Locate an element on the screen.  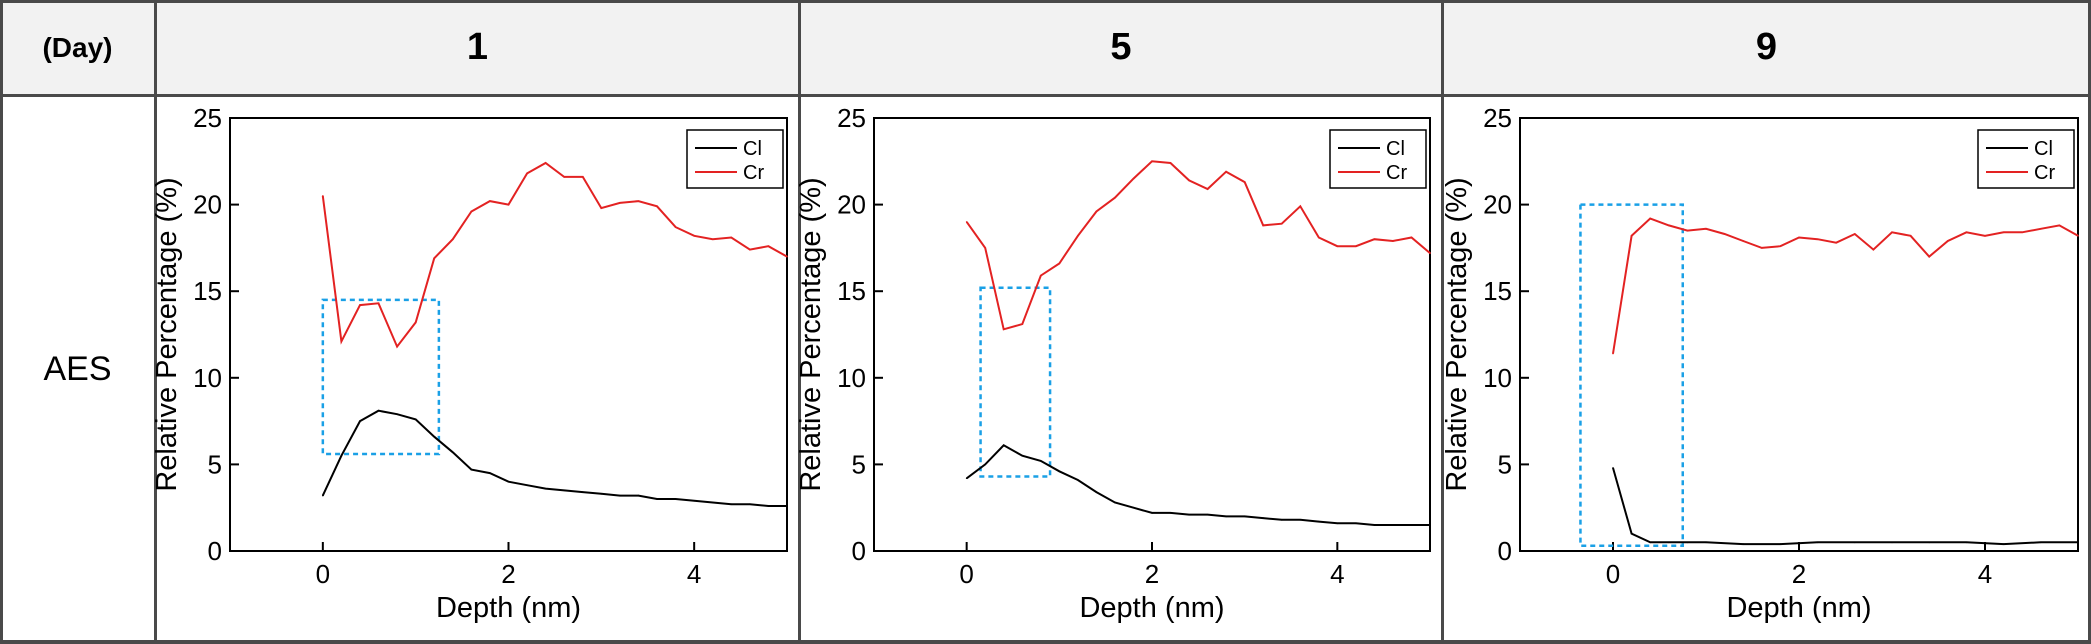
table-border-left is located at coordinates (1, 322).